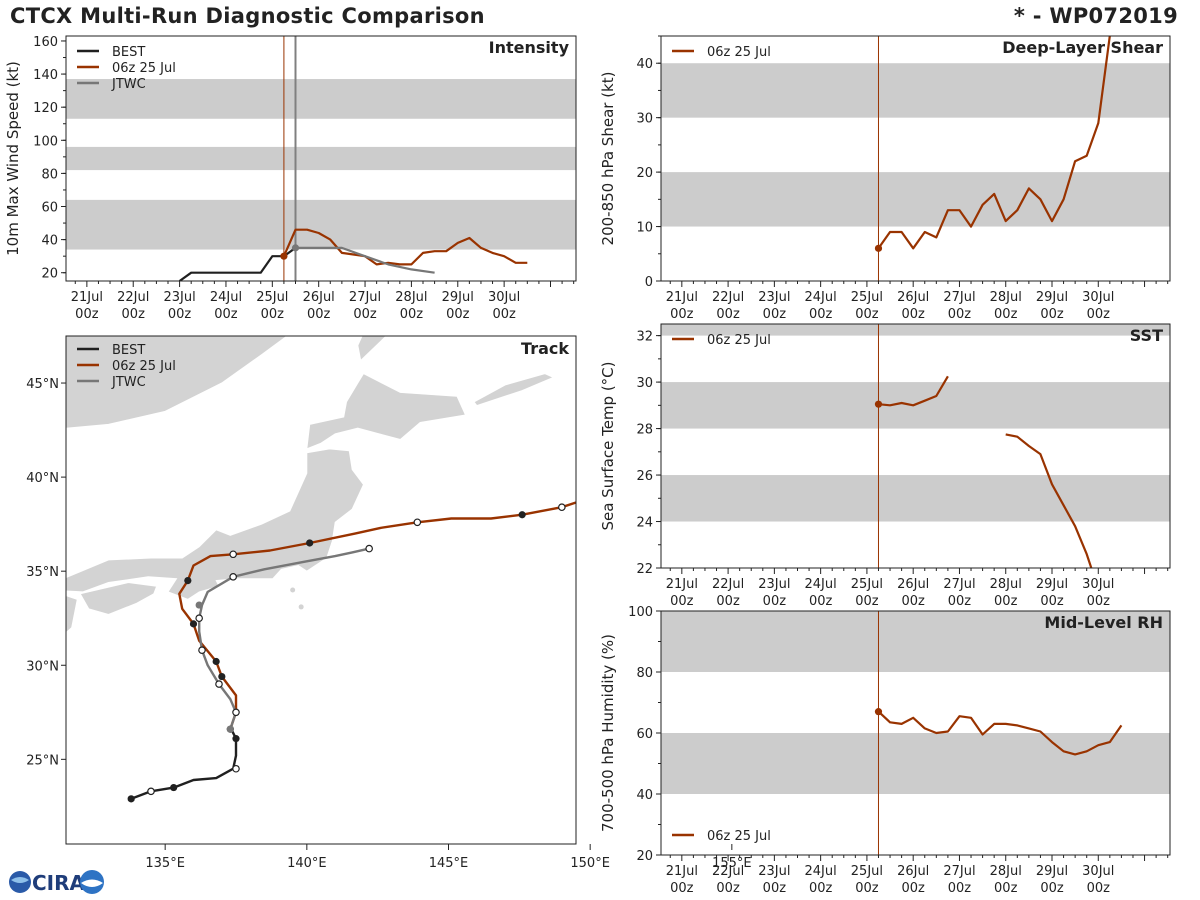  I want to click on legend-label: BEST, so click(128, 350).